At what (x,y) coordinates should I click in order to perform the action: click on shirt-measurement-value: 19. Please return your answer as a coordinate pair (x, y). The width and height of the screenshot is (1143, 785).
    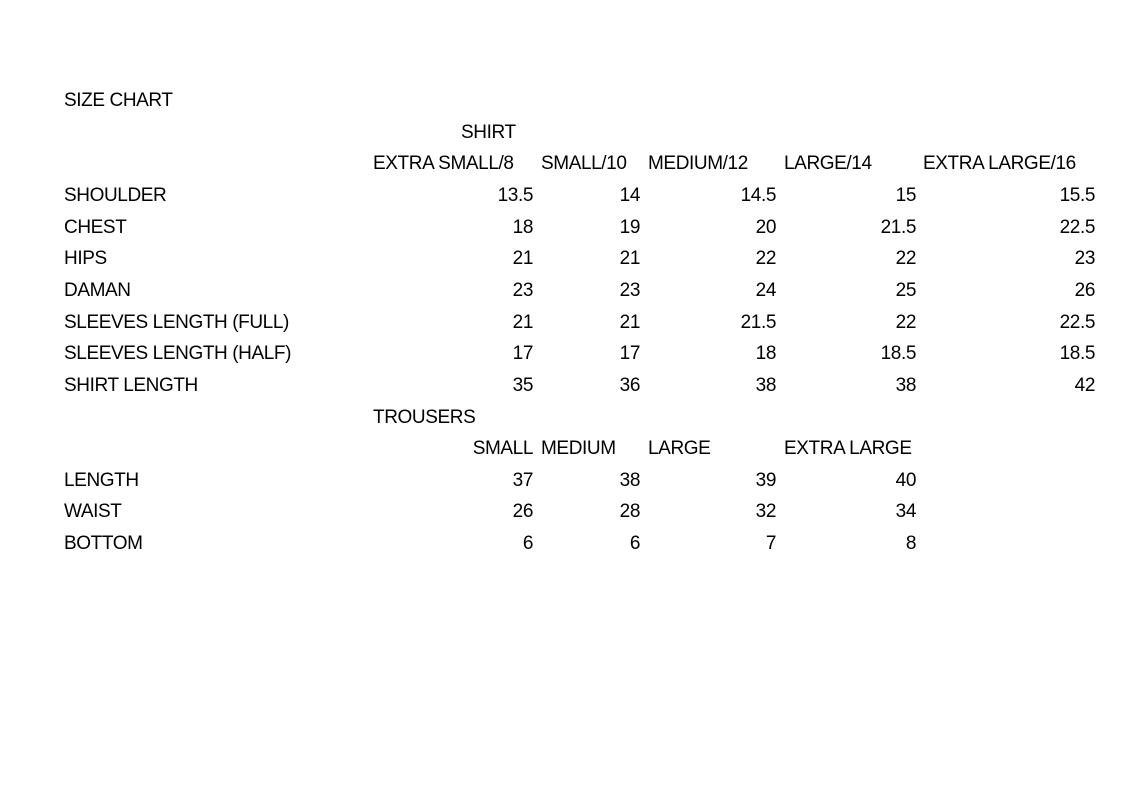
    Looking at the image, I should click on (630, 227).